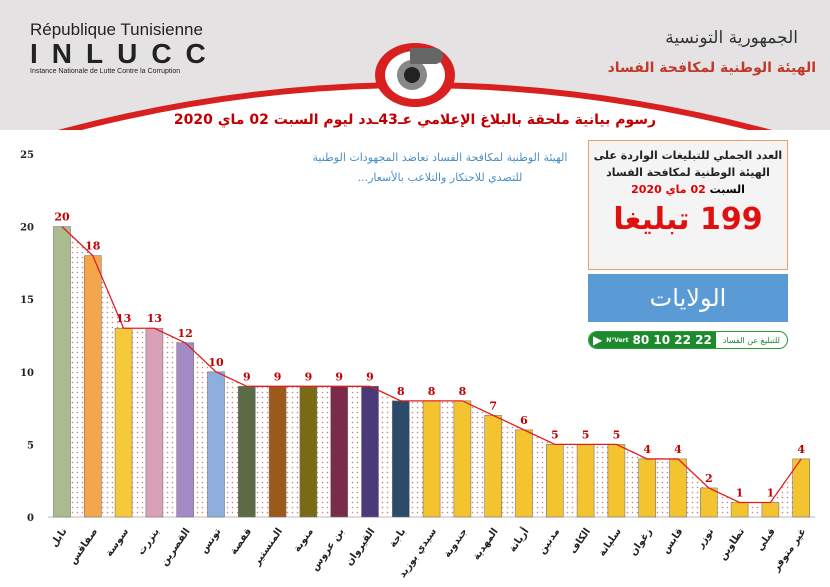 Image resolution: width=830 pixels, height=587 pixels. I want to click on hotline-banner: ▶ N°Vert 80 10 22 22 للتبليغ عن الفساد, so click(688, 340).